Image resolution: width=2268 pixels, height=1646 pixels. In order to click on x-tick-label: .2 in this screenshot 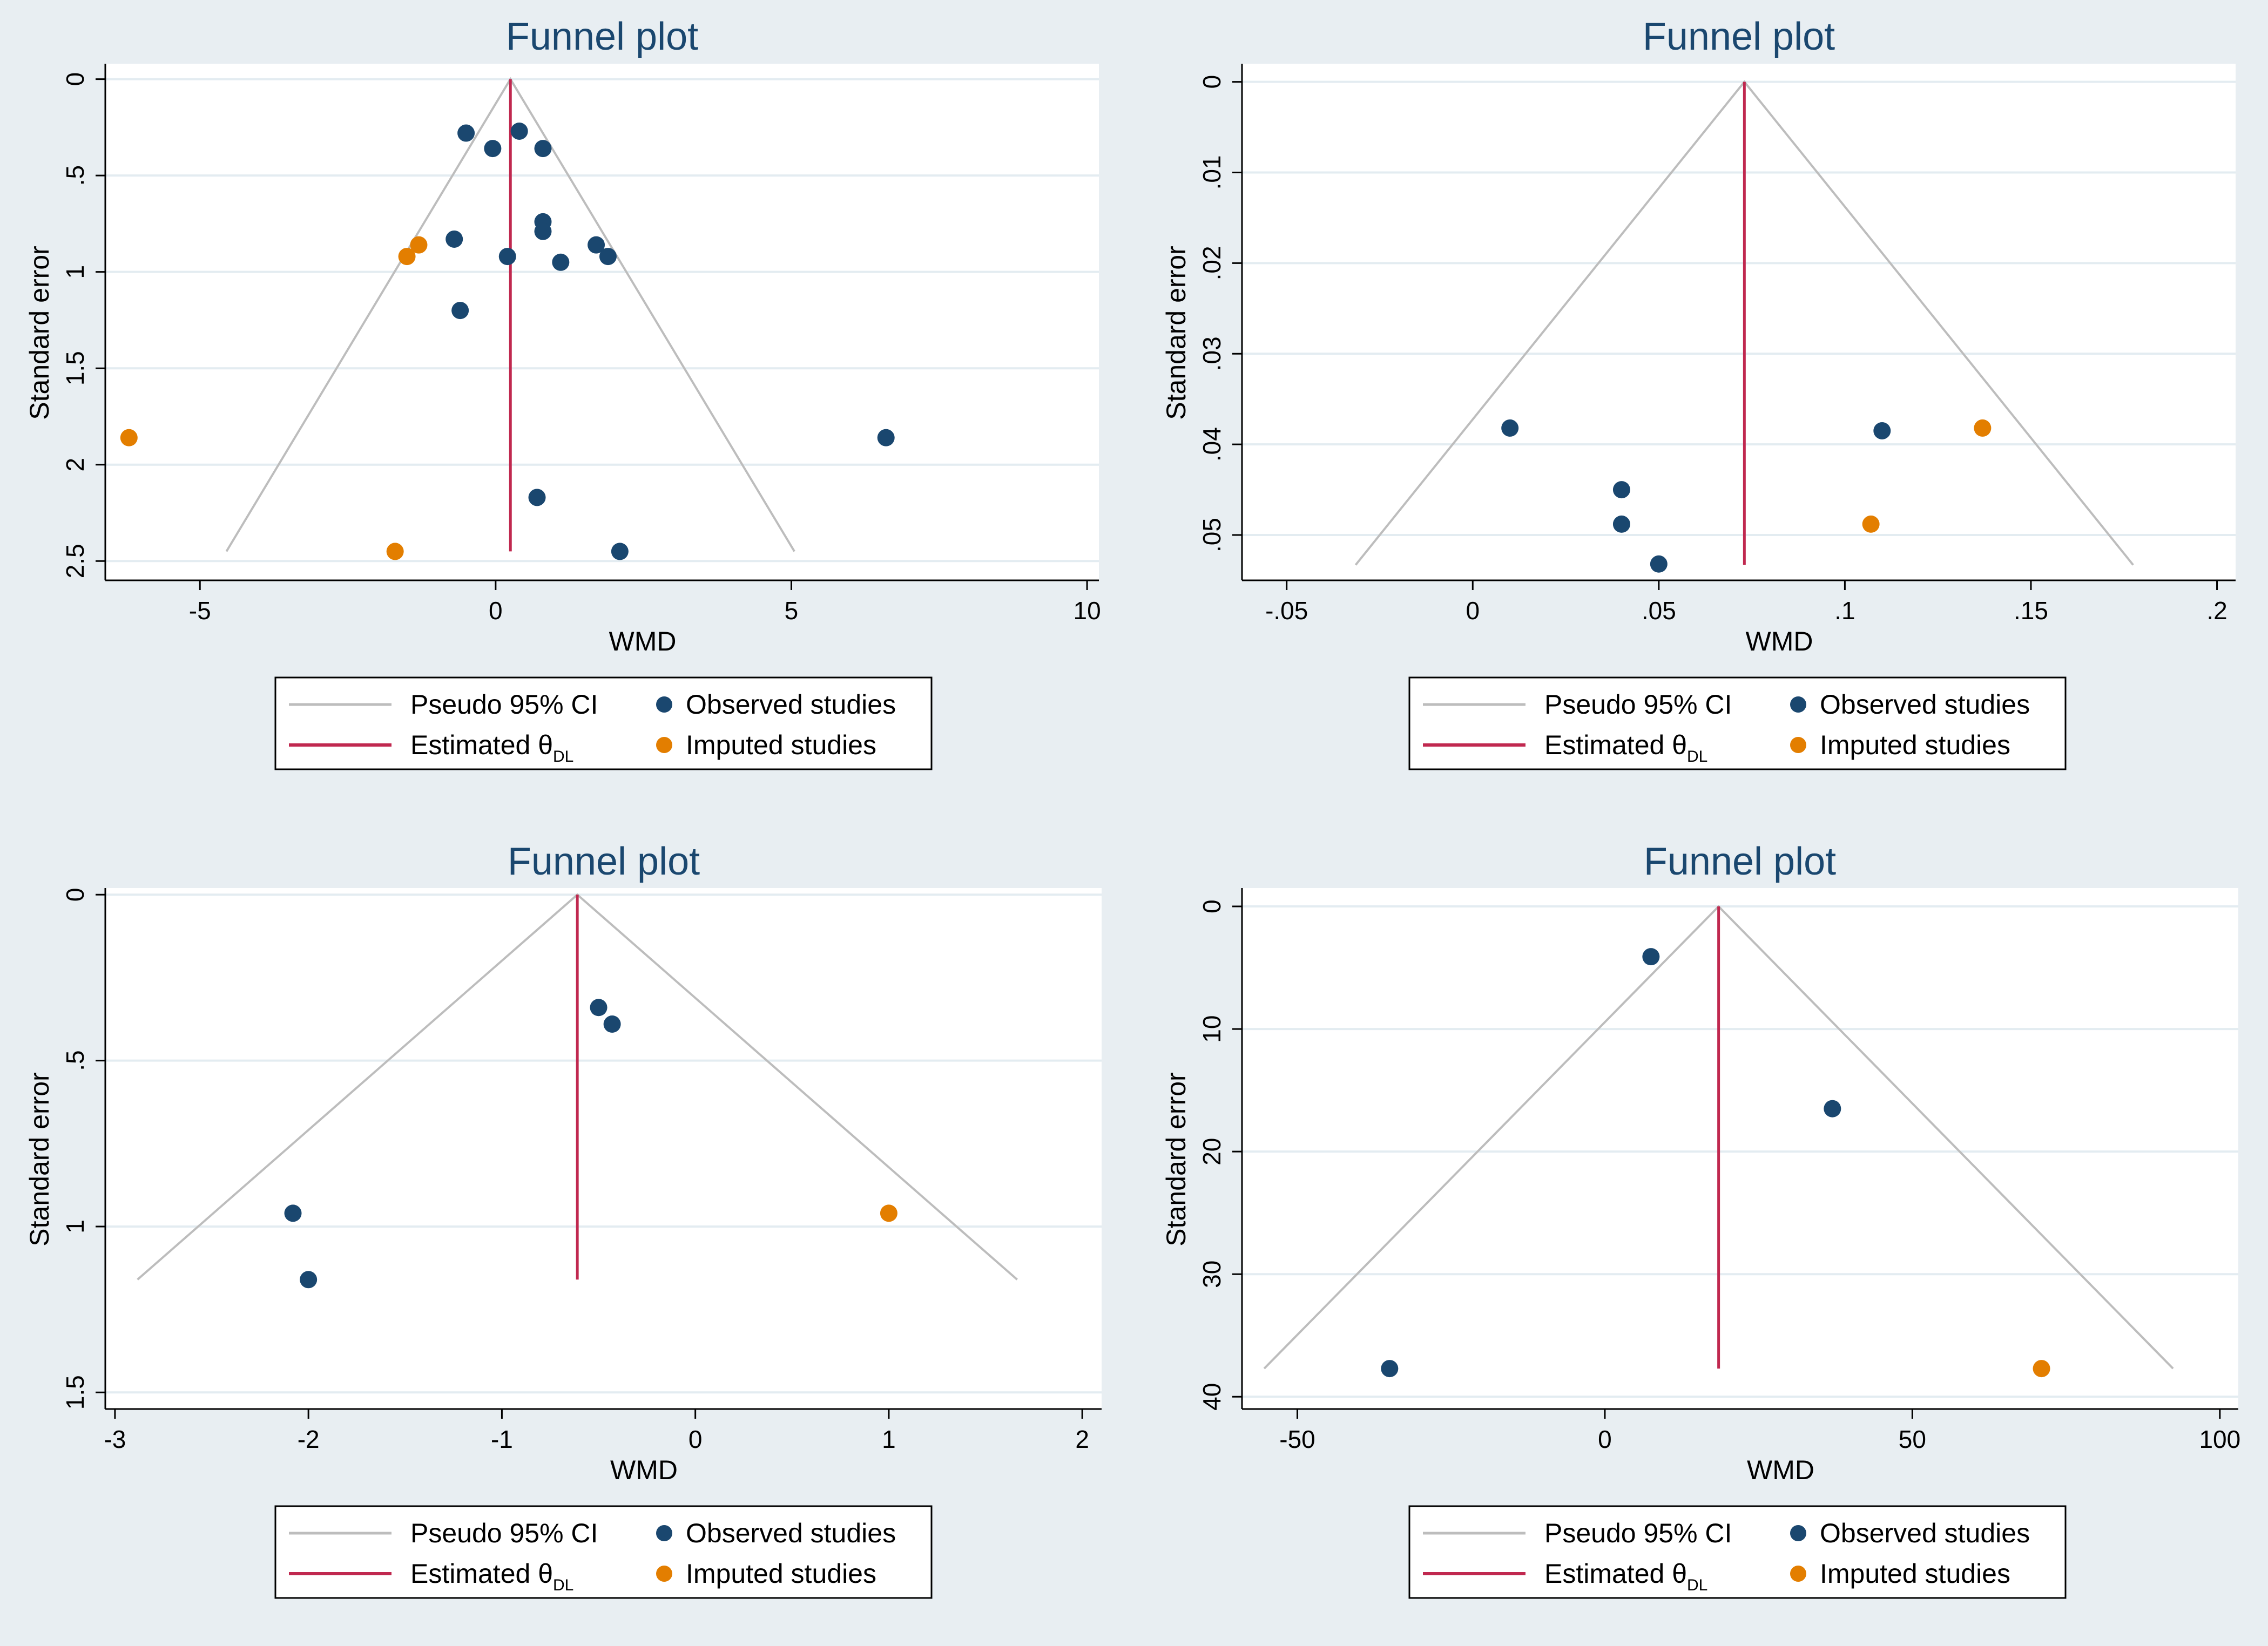, I will do `click(2216, 611)`.